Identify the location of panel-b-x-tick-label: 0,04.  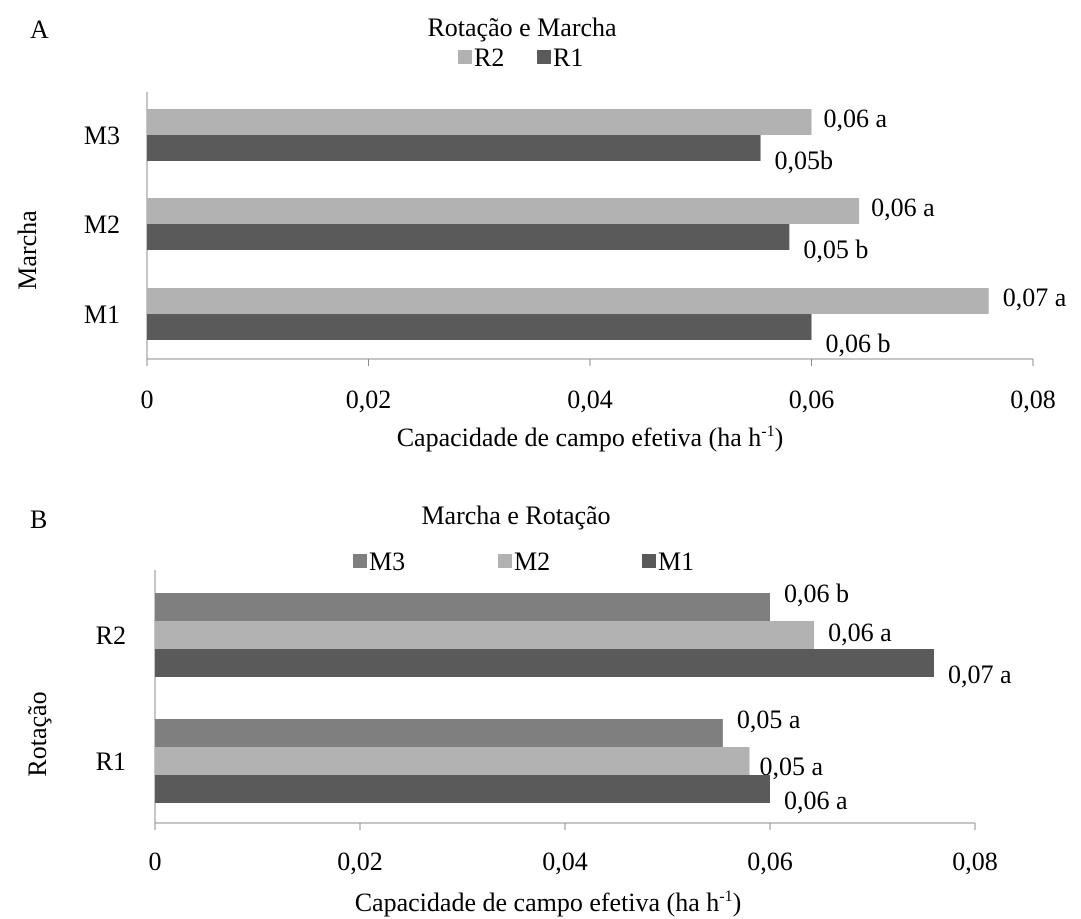
(565, 861).